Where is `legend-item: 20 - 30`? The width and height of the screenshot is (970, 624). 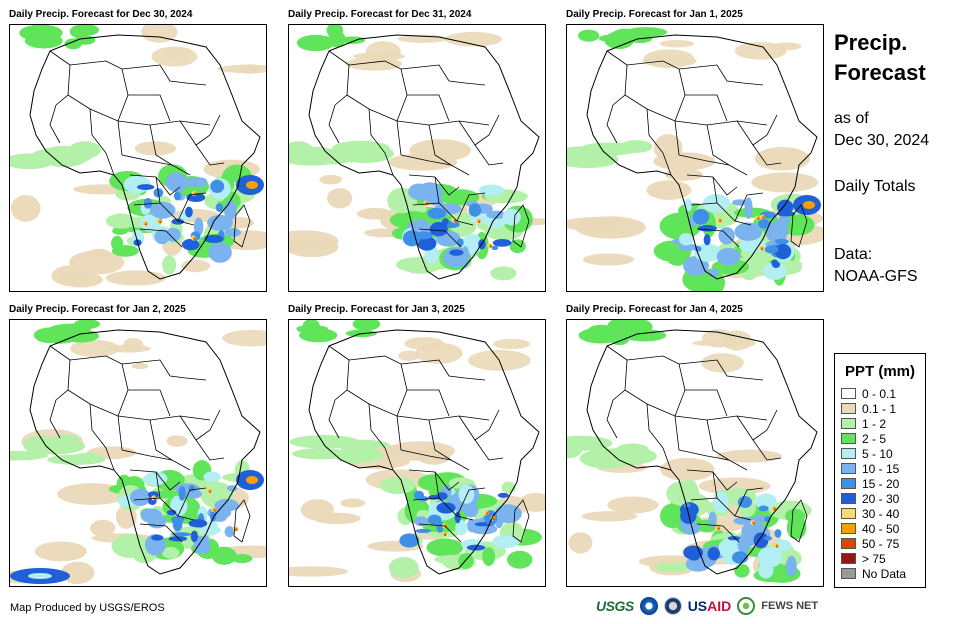
legend-item: 20 - 30 is located at coordinates (883, 498).